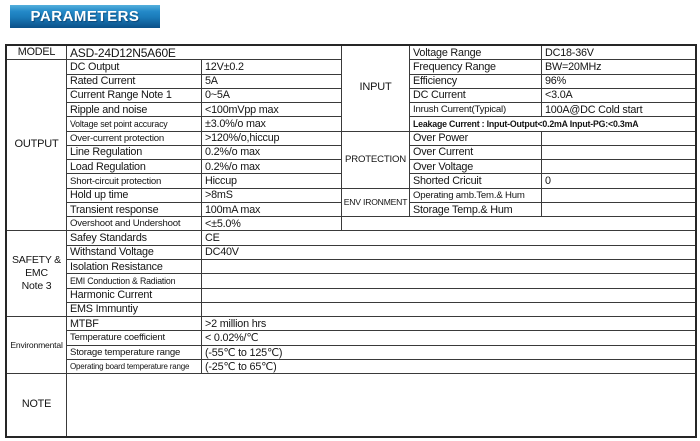 This screenshot has height=441, width=700. Describe the element at coordinates (37, 274) in the screenshot. I see `section-label-safety: SAFETY & EMC Note 3` at that location.